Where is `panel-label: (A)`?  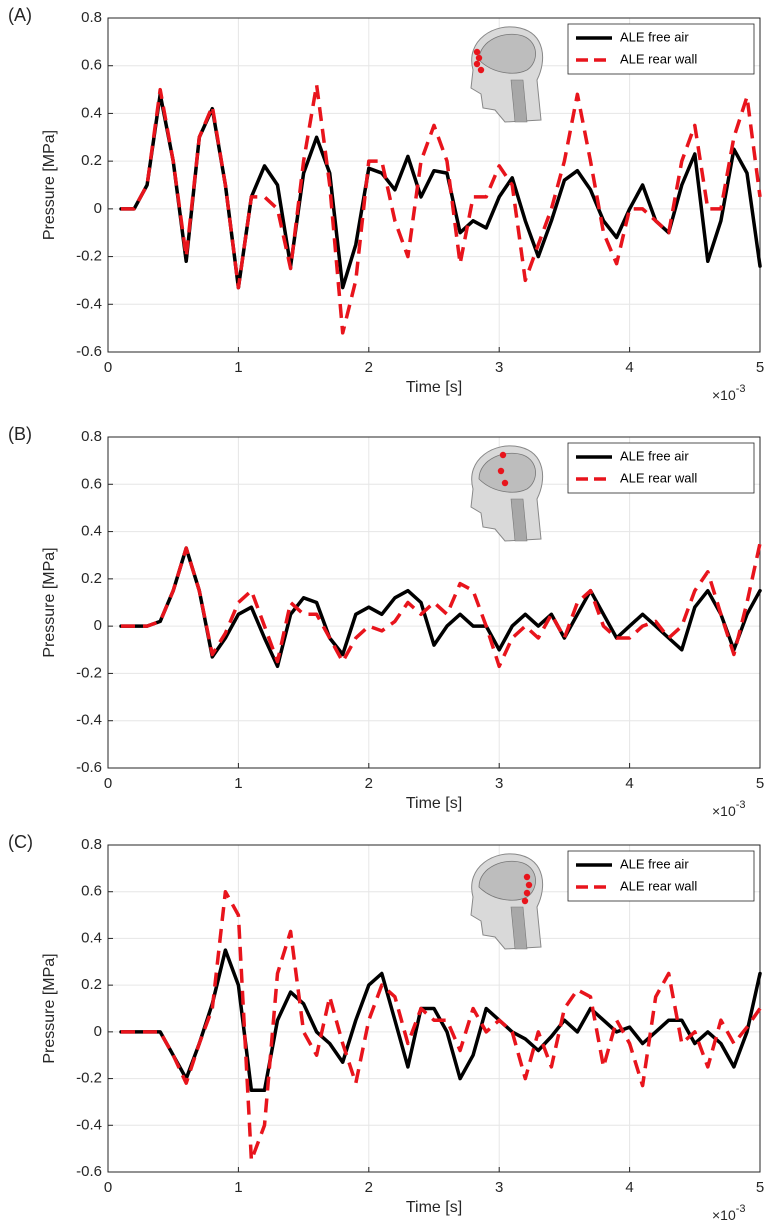 panel-label: (A) is located at coordinates (20, 15).